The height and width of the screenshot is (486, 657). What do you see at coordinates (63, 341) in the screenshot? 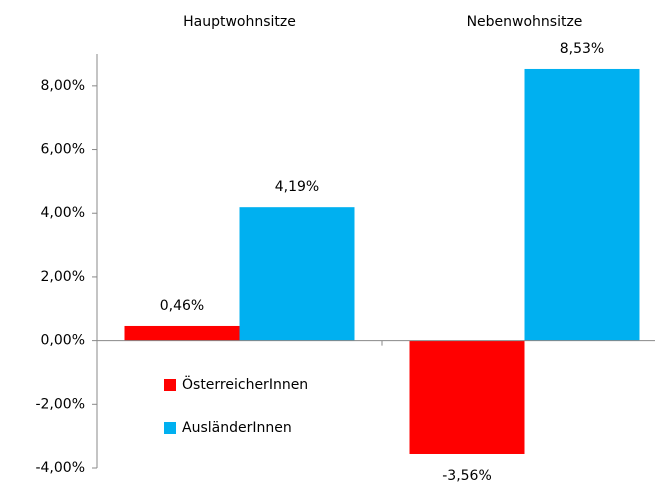
I see `y-tick-label: 0,00%` at bounding box center [63, 341].